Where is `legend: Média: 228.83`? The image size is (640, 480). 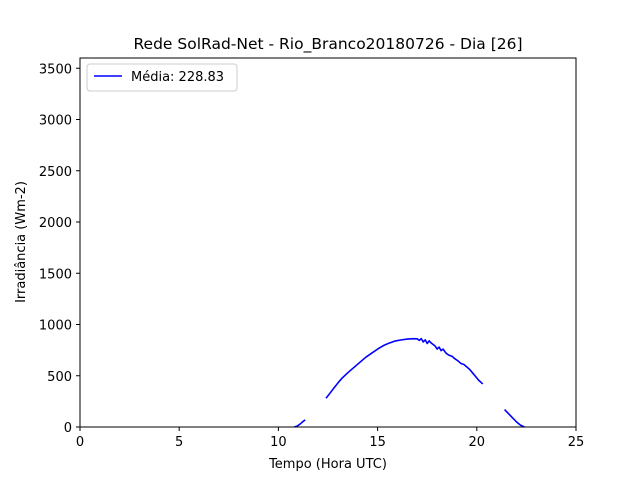
legend: Média: 228.83 is located at coordinates (162, 77).